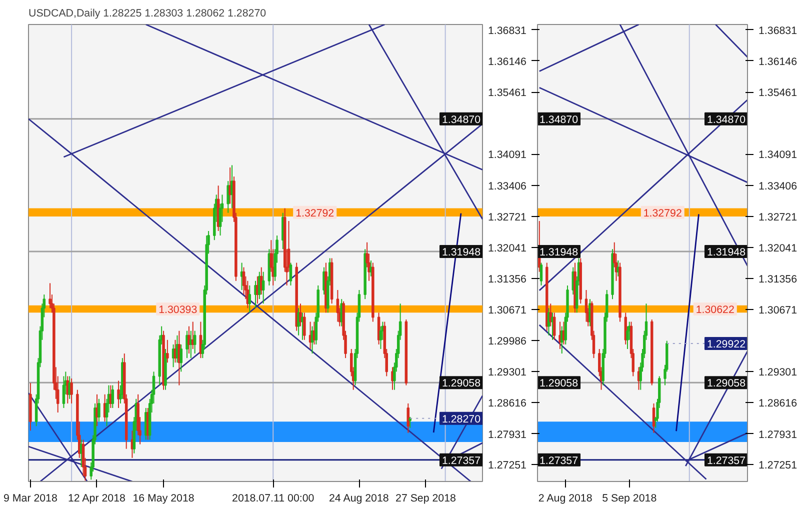  Describe the element at coordinates (507, 93) in the screenshot. I see `y-tick-label: 1.35461` at that location.